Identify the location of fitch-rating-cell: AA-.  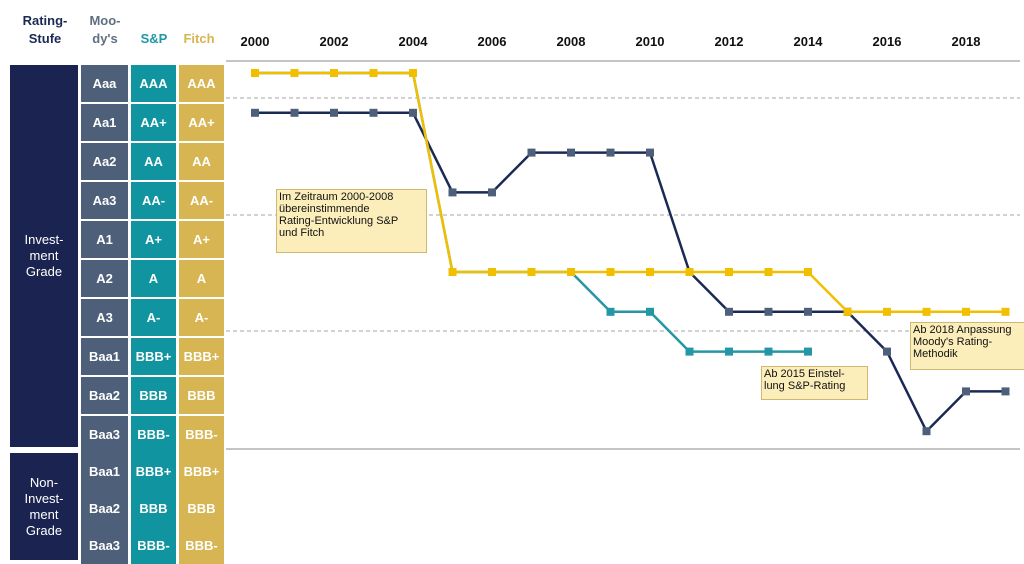
(201, 200).